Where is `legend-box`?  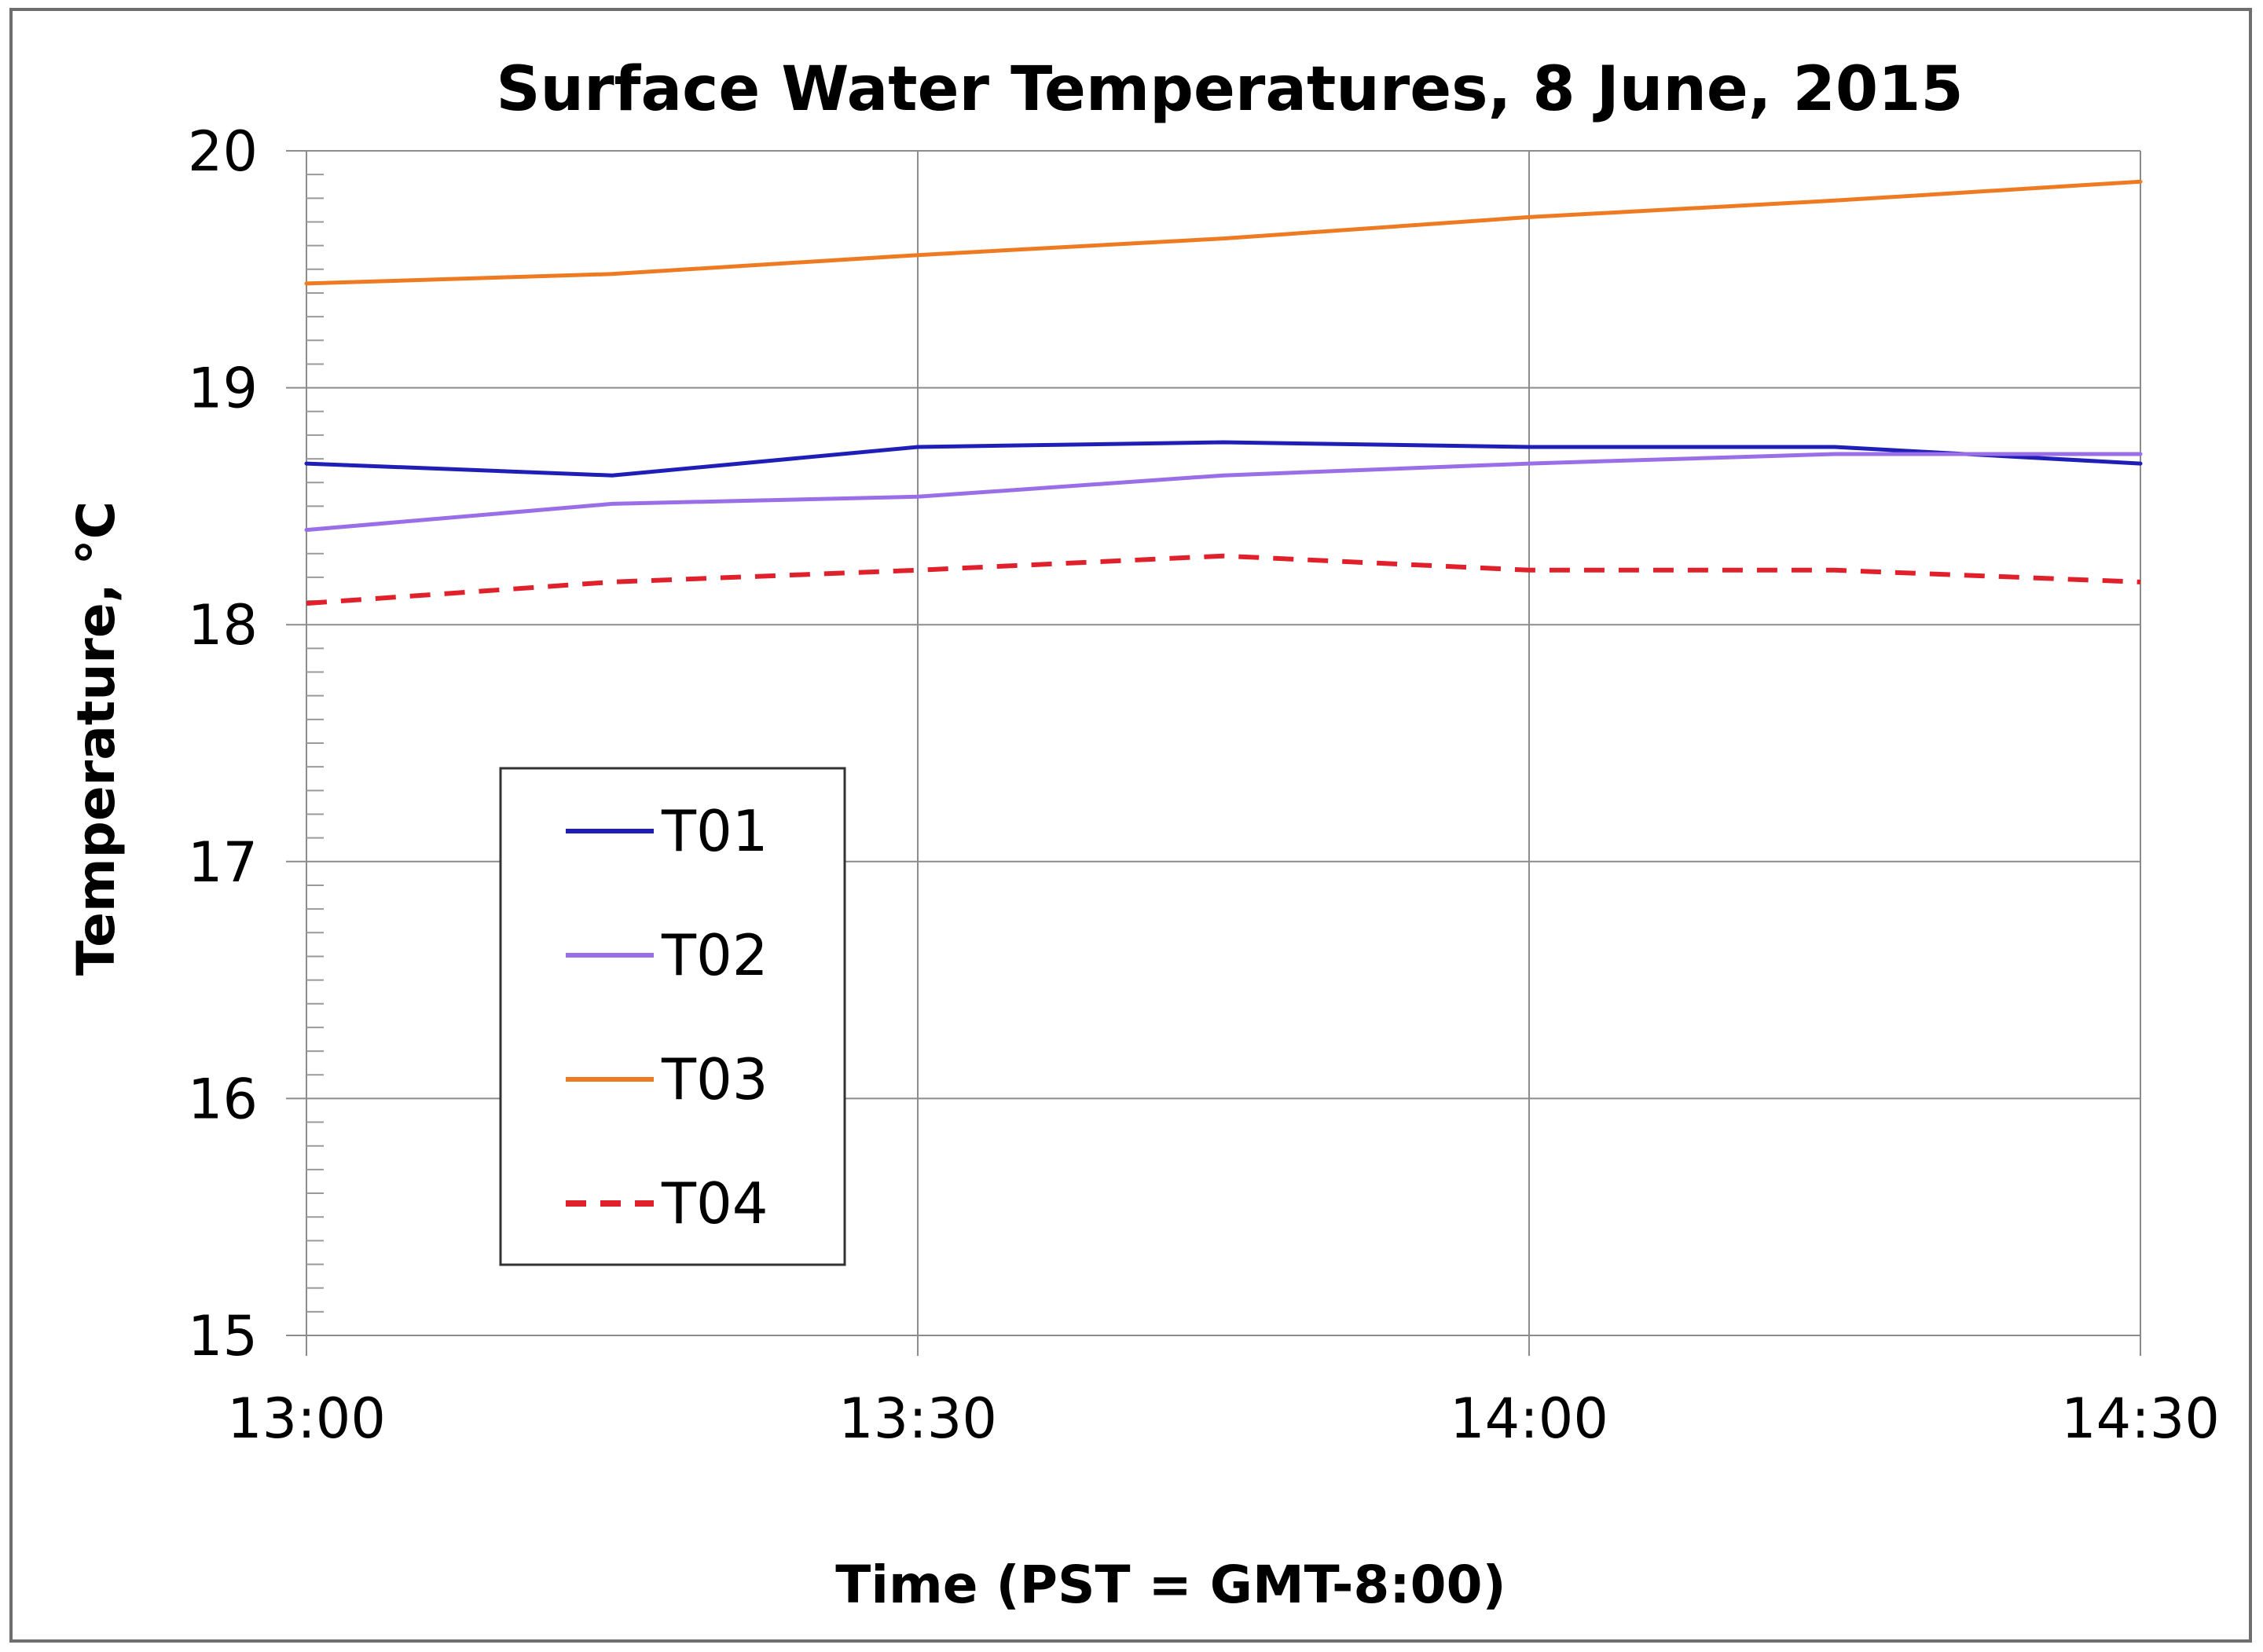
legend-box is located at coordinates (672, 1016).